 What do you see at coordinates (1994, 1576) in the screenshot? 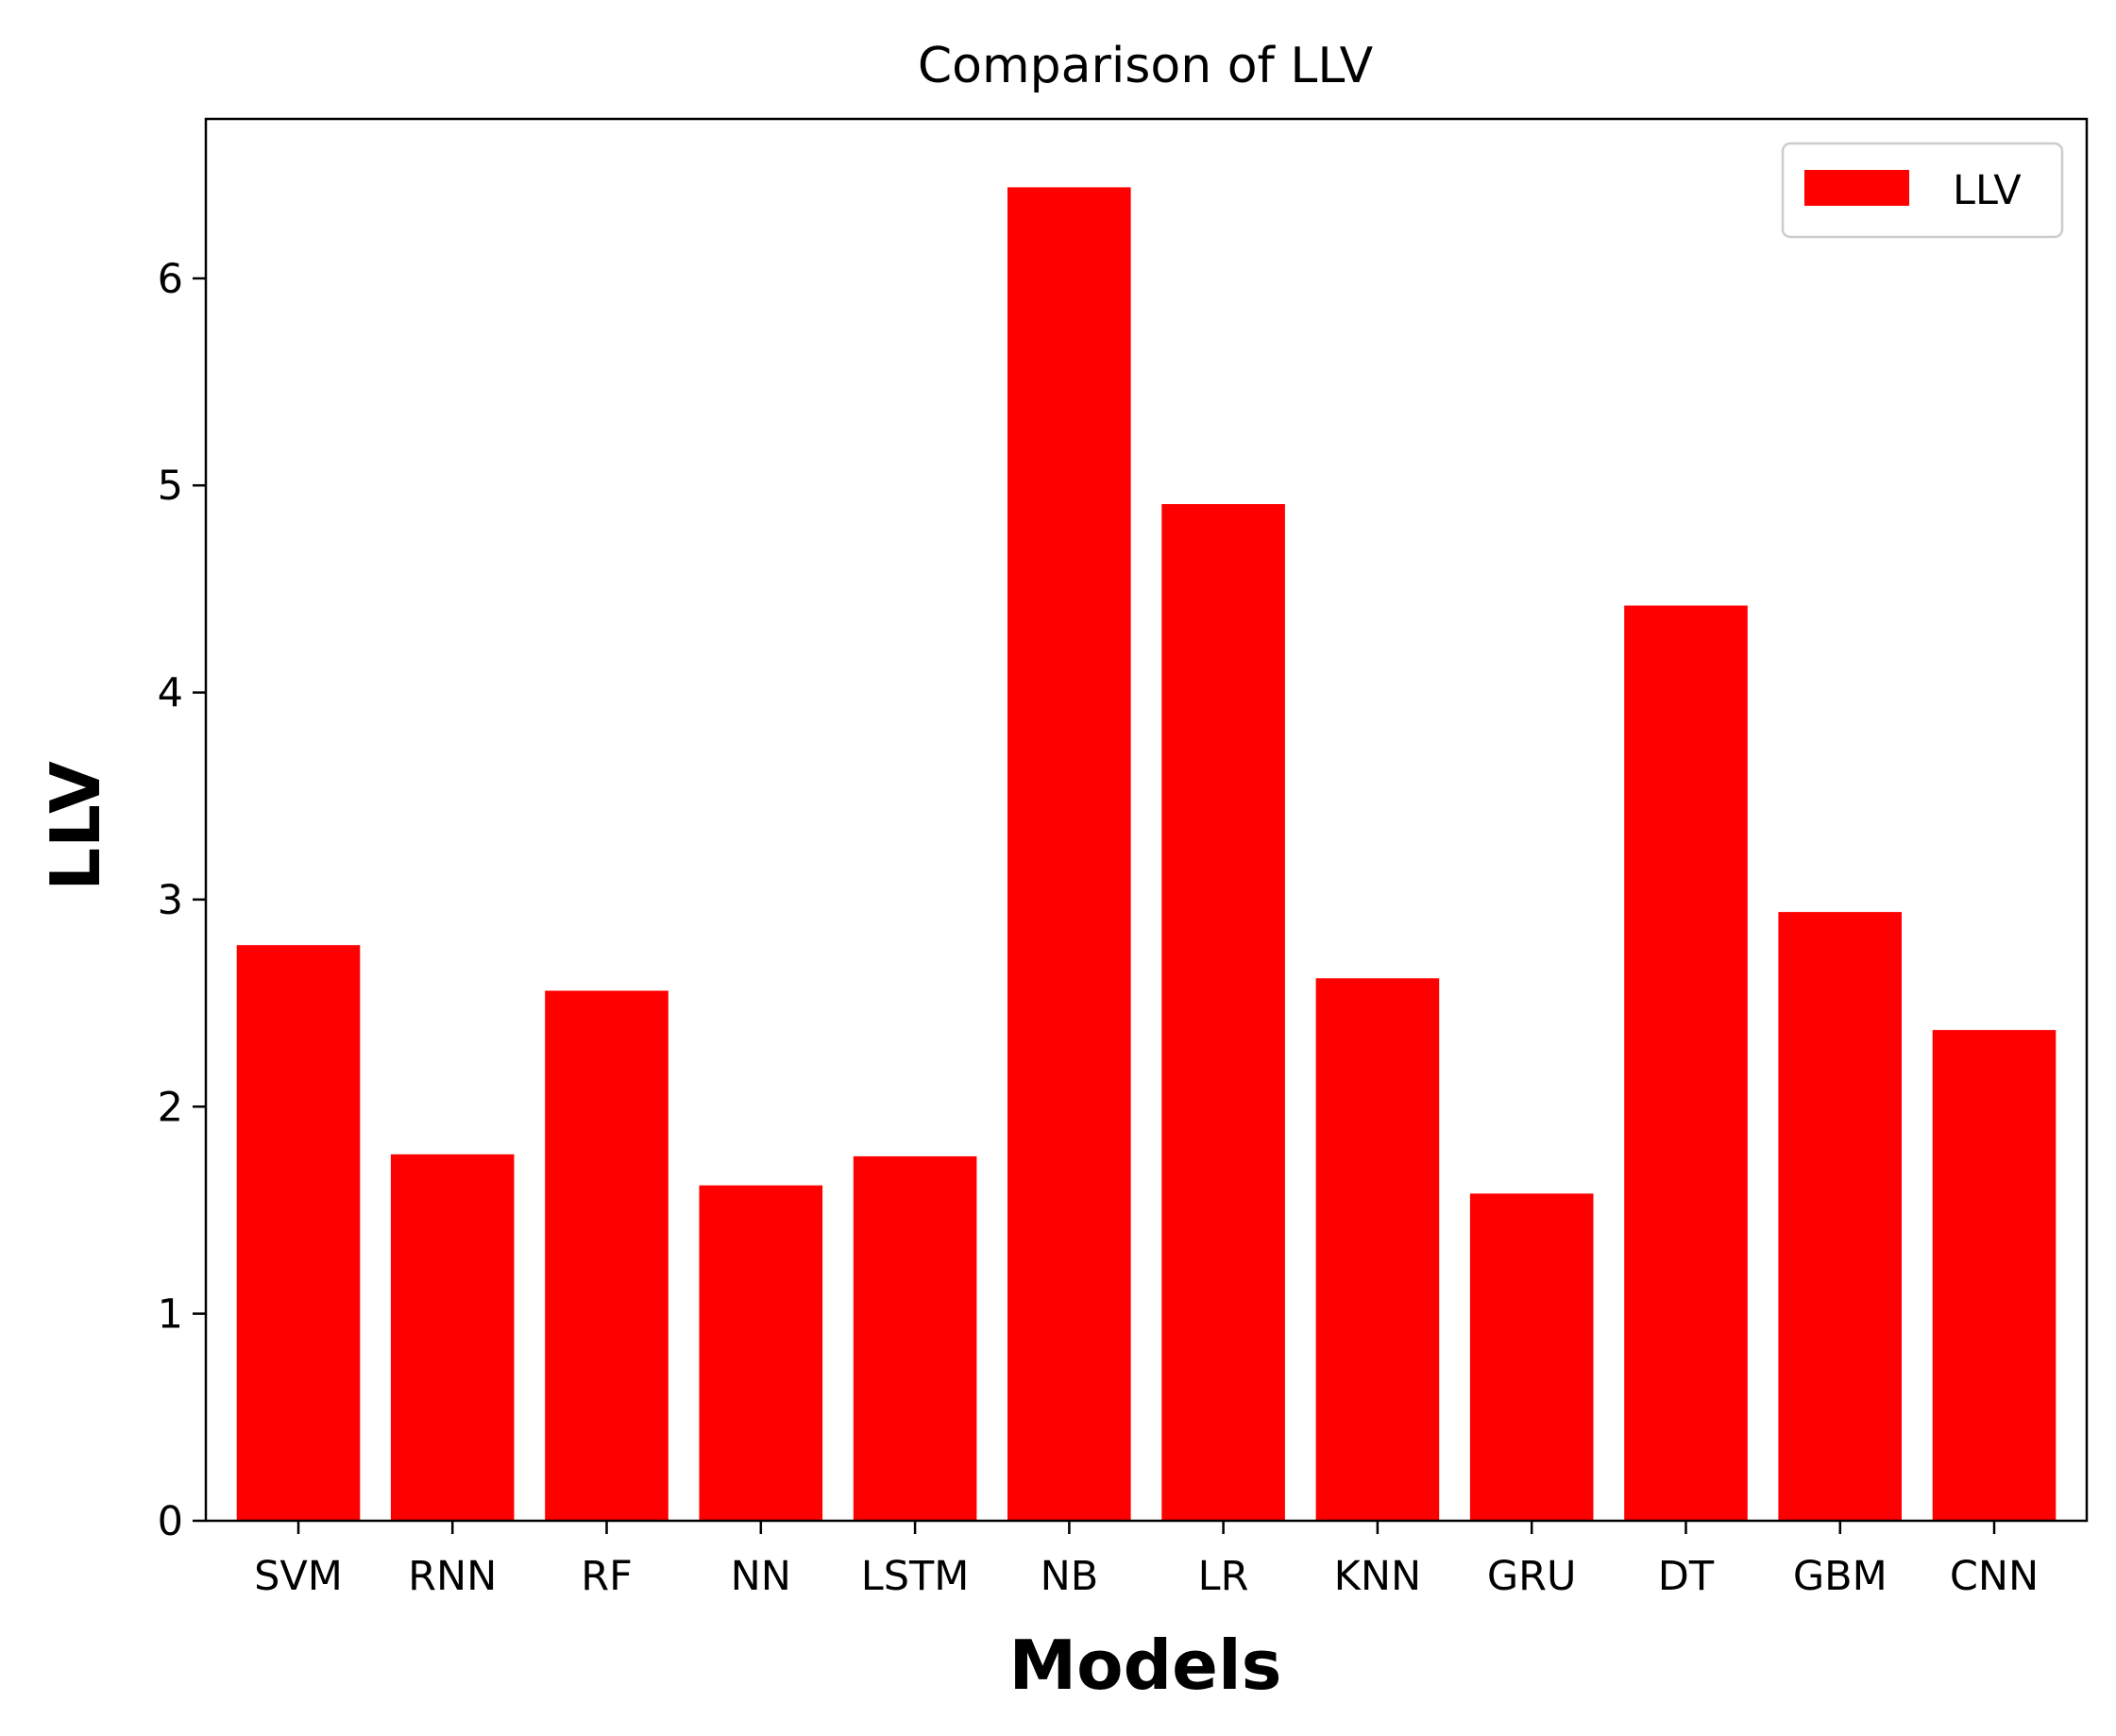
I see `x-tick-label: CNN` at bounding box center [1994, 1576].